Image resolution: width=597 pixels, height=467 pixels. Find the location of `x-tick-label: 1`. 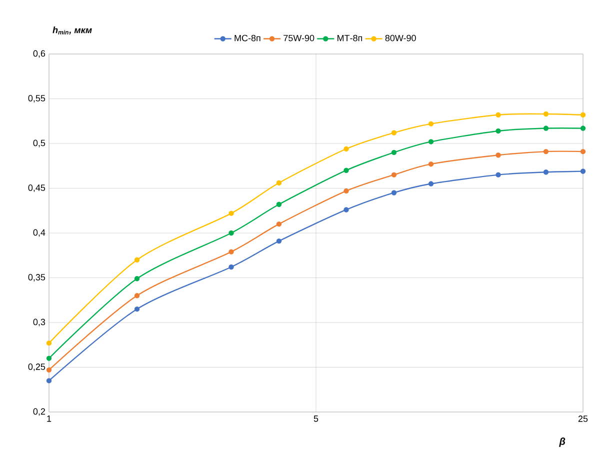

x-tick-label: 1 is located at coordinates (49, 419).